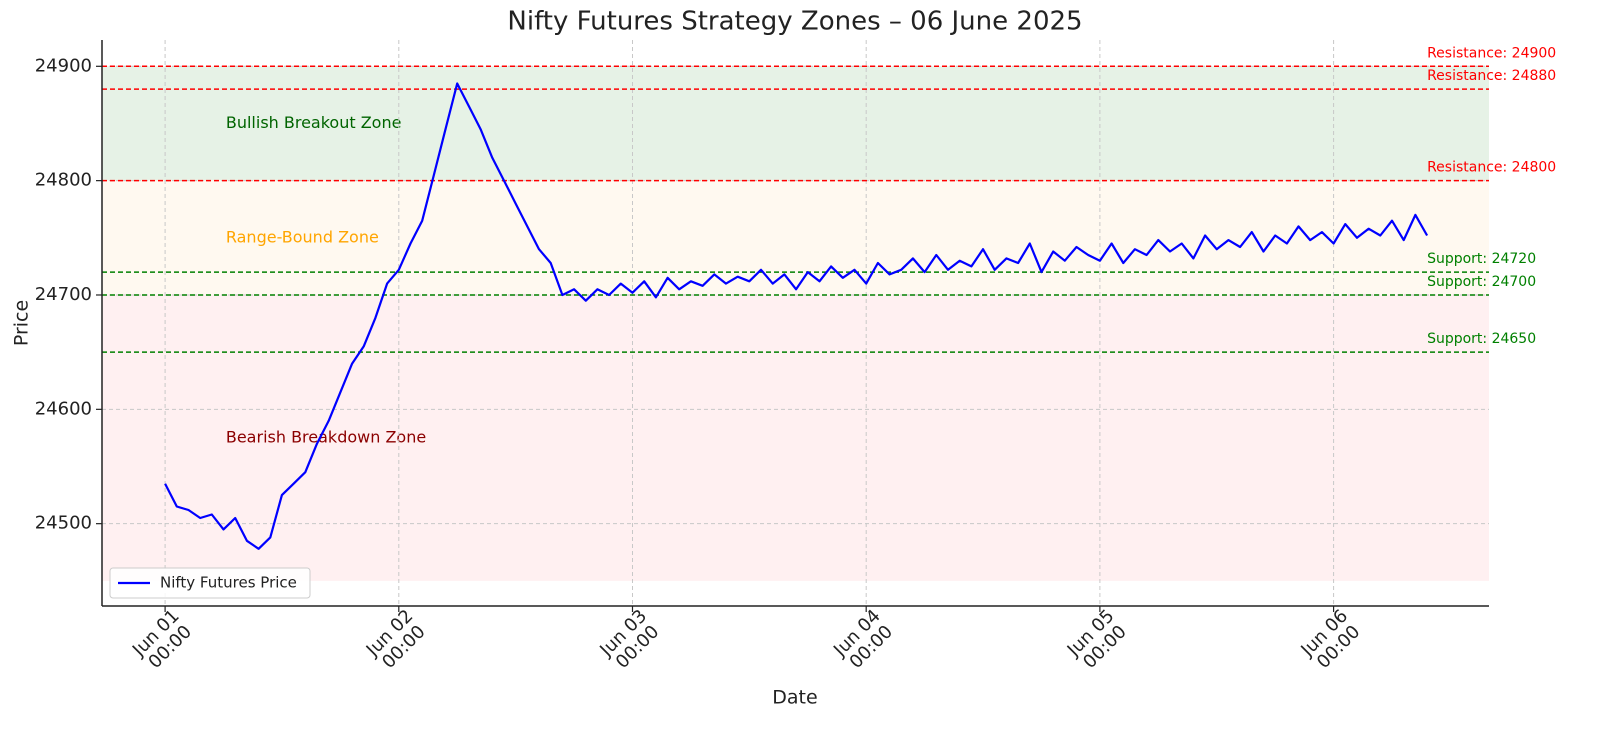 This screenshot has height=735, width=1600. I want to click on legend: Nifty Futures Price, so click(210, 583).